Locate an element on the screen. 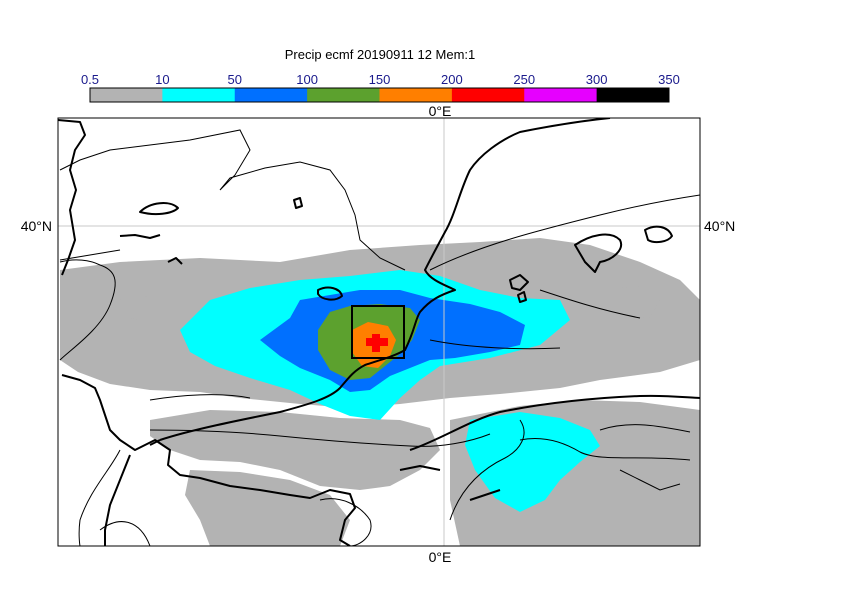 The image size is (842, 596). colorbar-border is located at coordinates (379, 95).